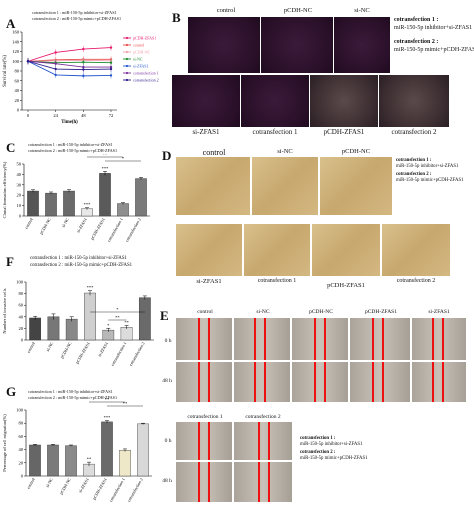 The image size is (474, 522). What do you see at coordinates (439, 382) in the screenshot?
I see `e-image-si-zfas1-48h` at bounding box center [439, 382].